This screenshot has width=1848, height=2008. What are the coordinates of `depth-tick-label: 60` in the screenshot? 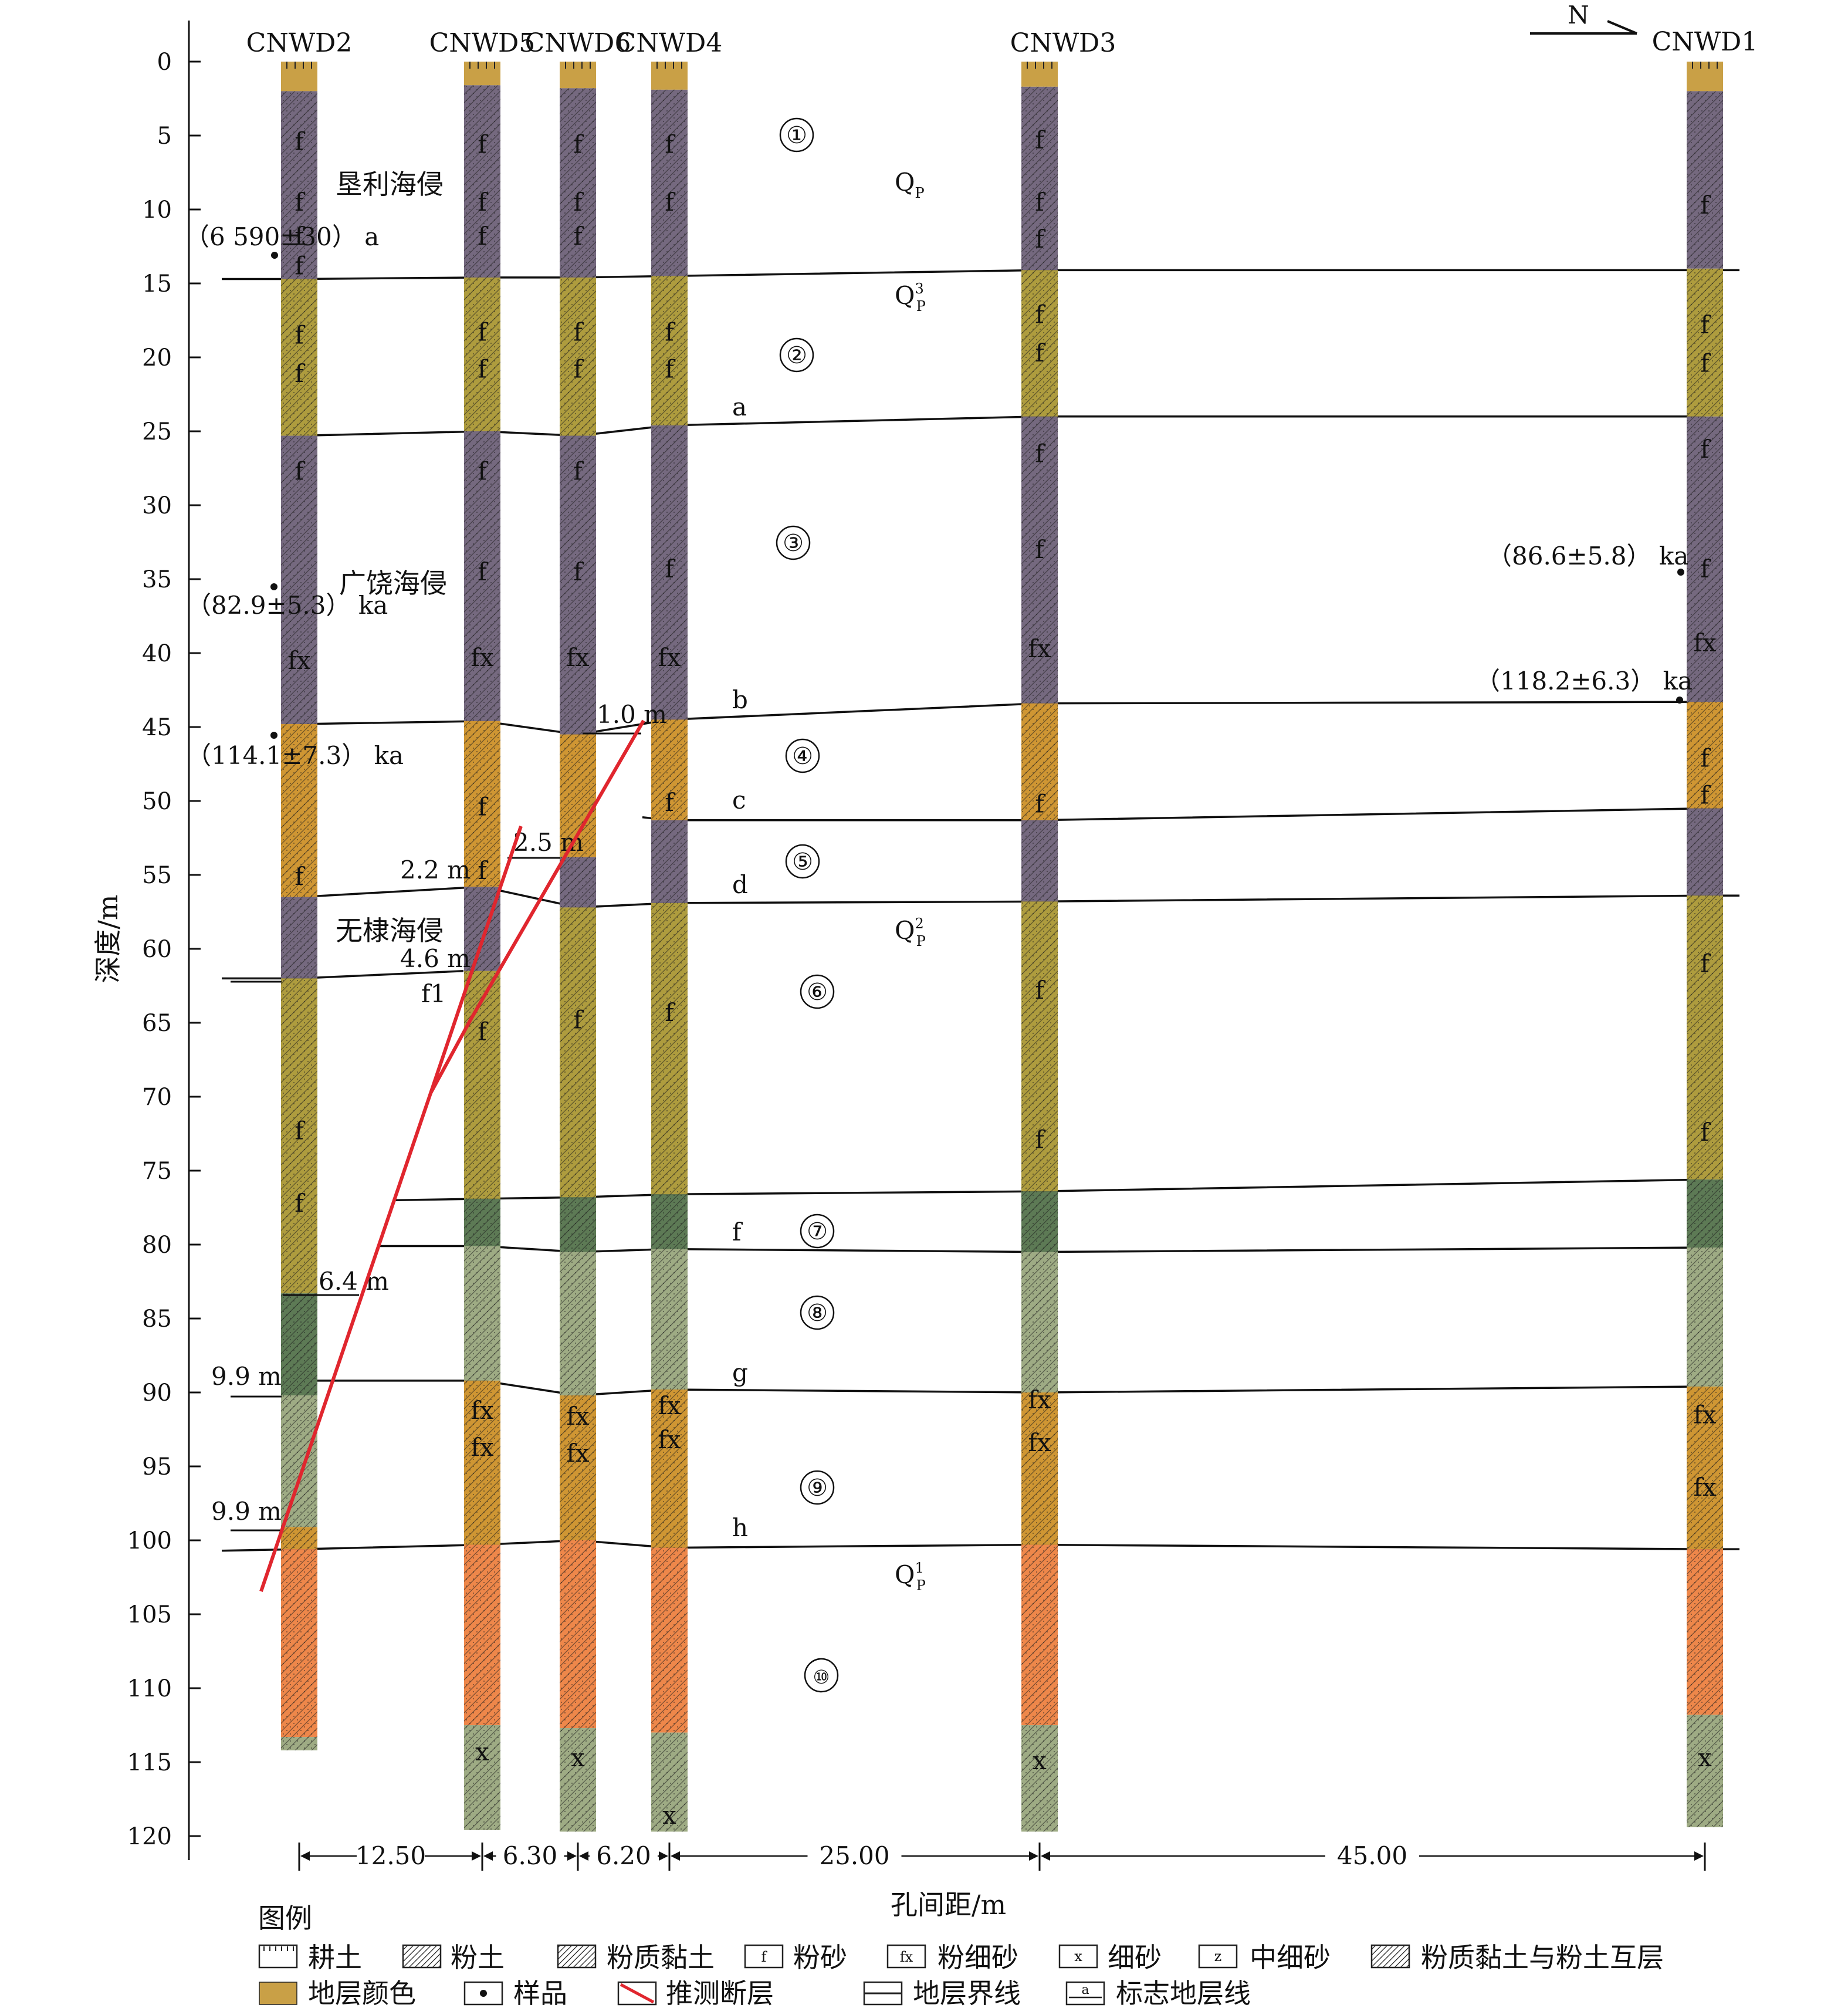 It's located at (157, 949).